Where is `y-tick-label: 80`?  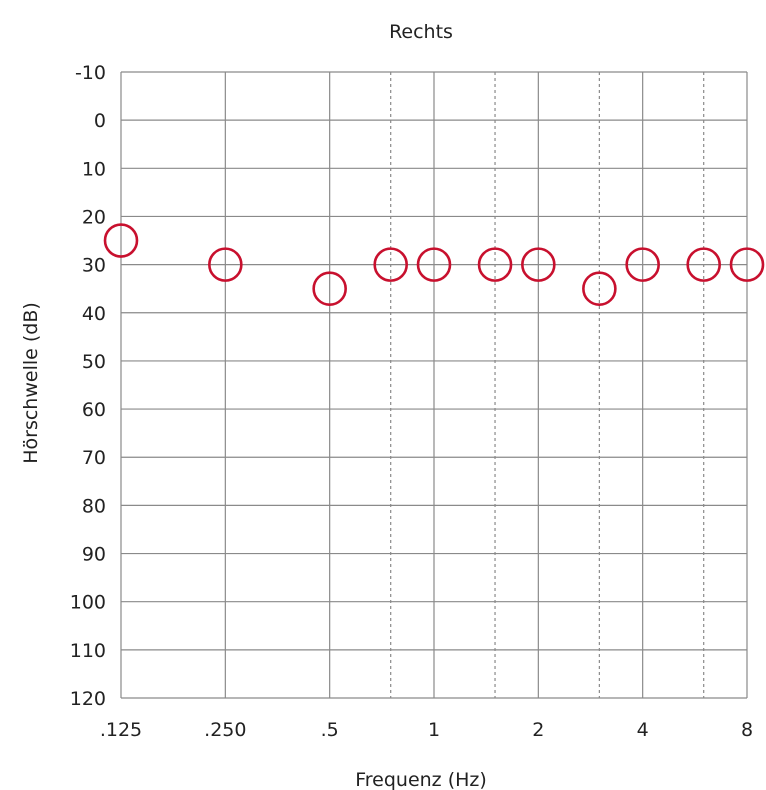 y-tick-label: 80 is located at coordinates (94, 506).